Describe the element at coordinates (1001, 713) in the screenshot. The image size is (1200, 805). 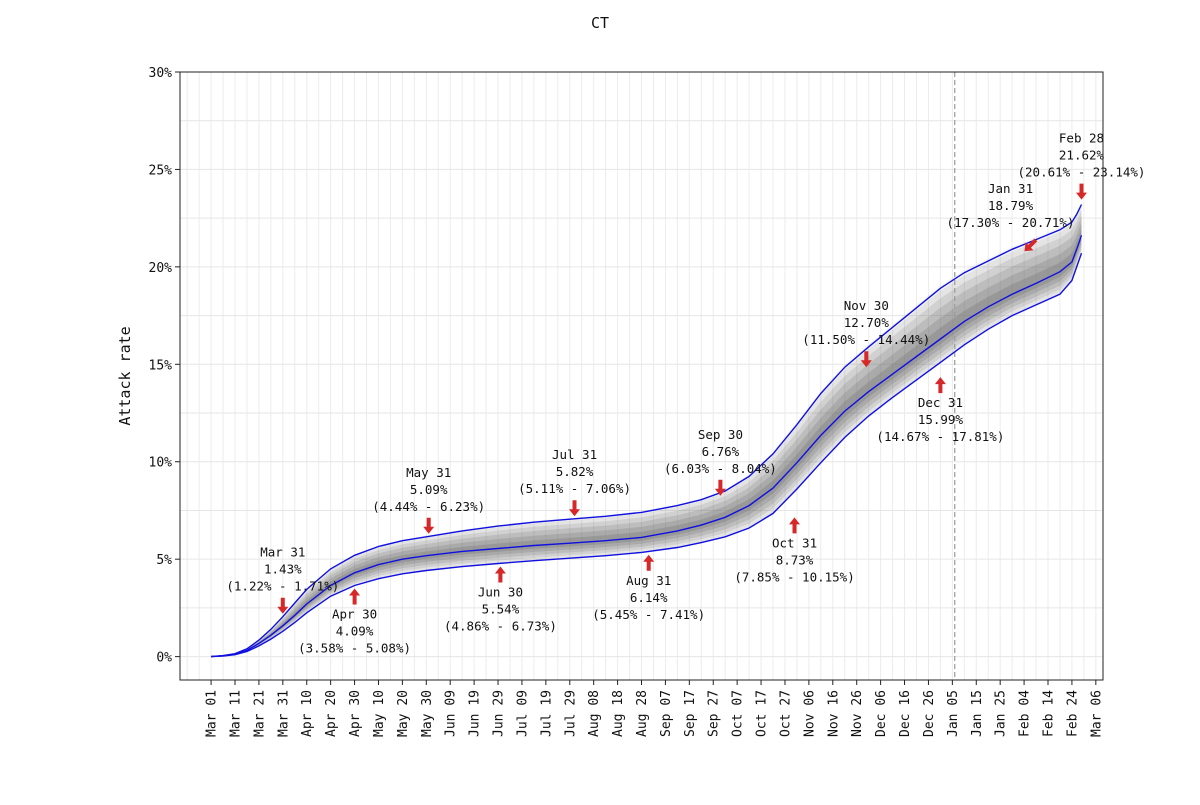
I see `x-tick-label: Jan 25` at that location.